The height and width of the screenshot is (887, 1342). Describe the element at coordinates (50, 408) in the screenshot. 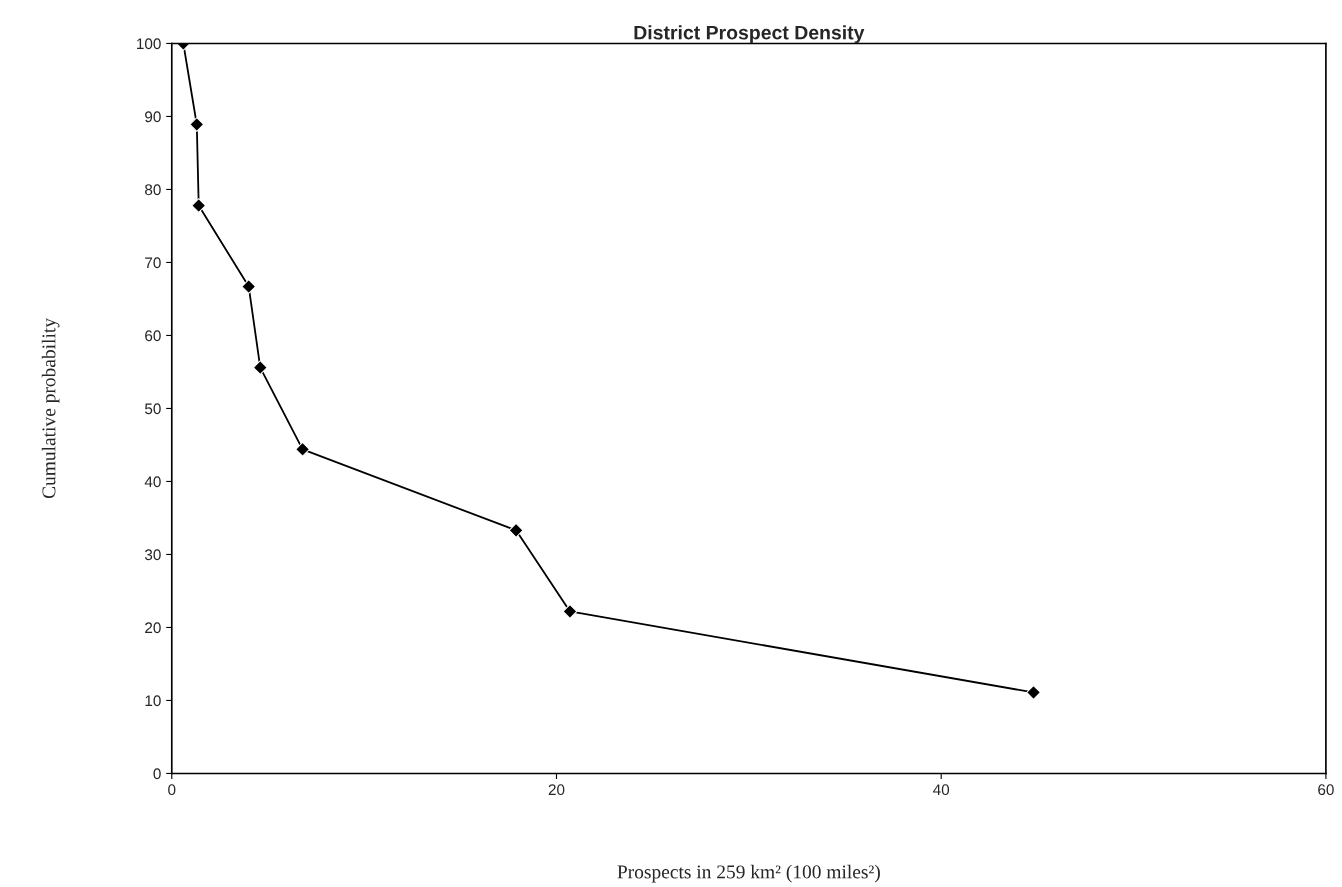

I see `y-axis-title: Cumulative probability` at that location.